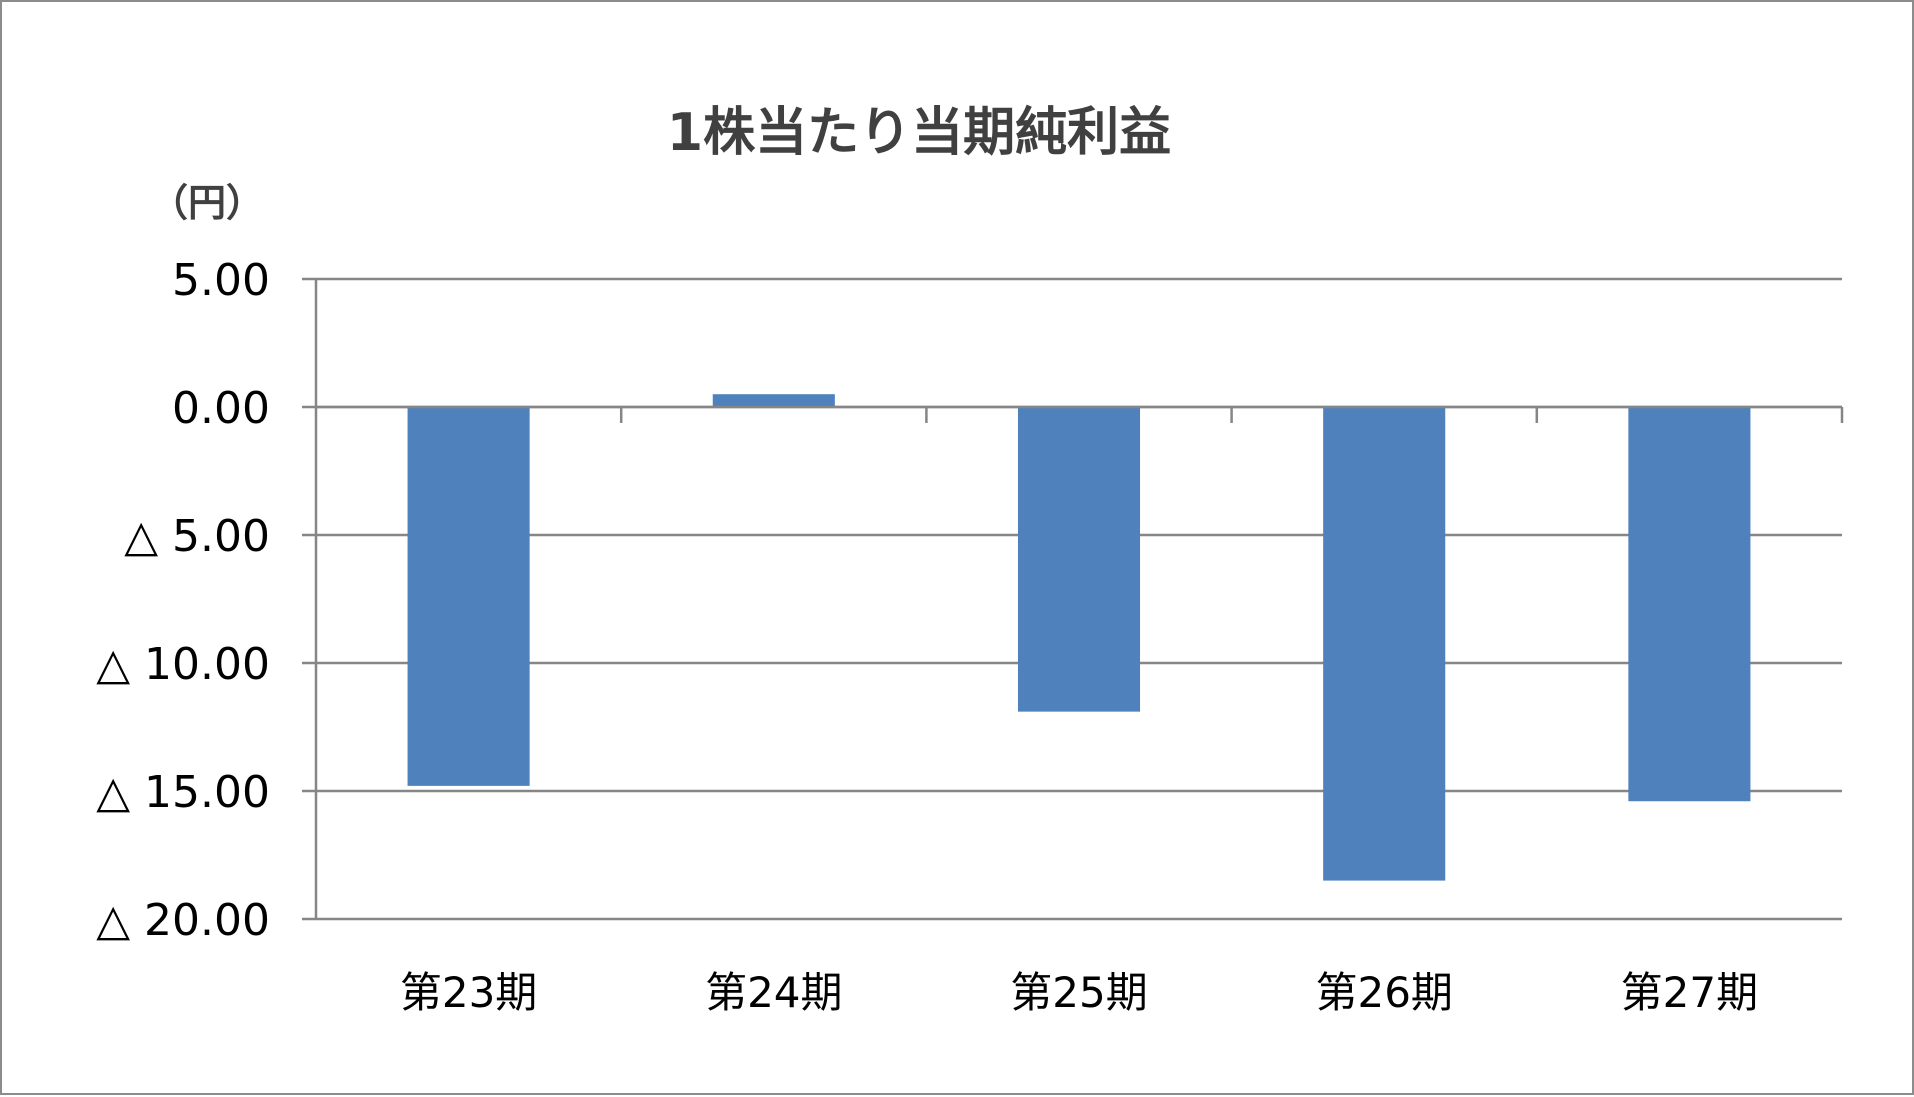 Image resolution: width=1914 pixels, height=1097 pixels. I want to click on y-tick-labels: 5.00 0.00 △ 5.00 △ 10.00 △ 15.00 △ 20.00, so click(183, 600).